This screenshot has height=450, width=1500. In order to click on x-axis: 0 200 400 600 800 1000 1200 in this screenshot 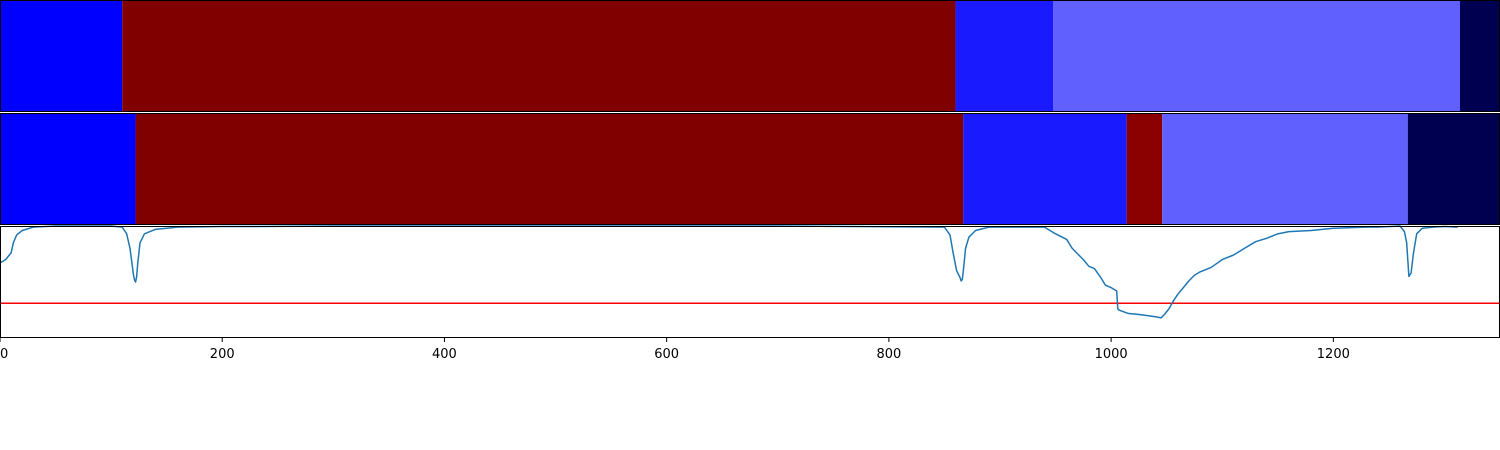, I will do `click(675, 350)`.